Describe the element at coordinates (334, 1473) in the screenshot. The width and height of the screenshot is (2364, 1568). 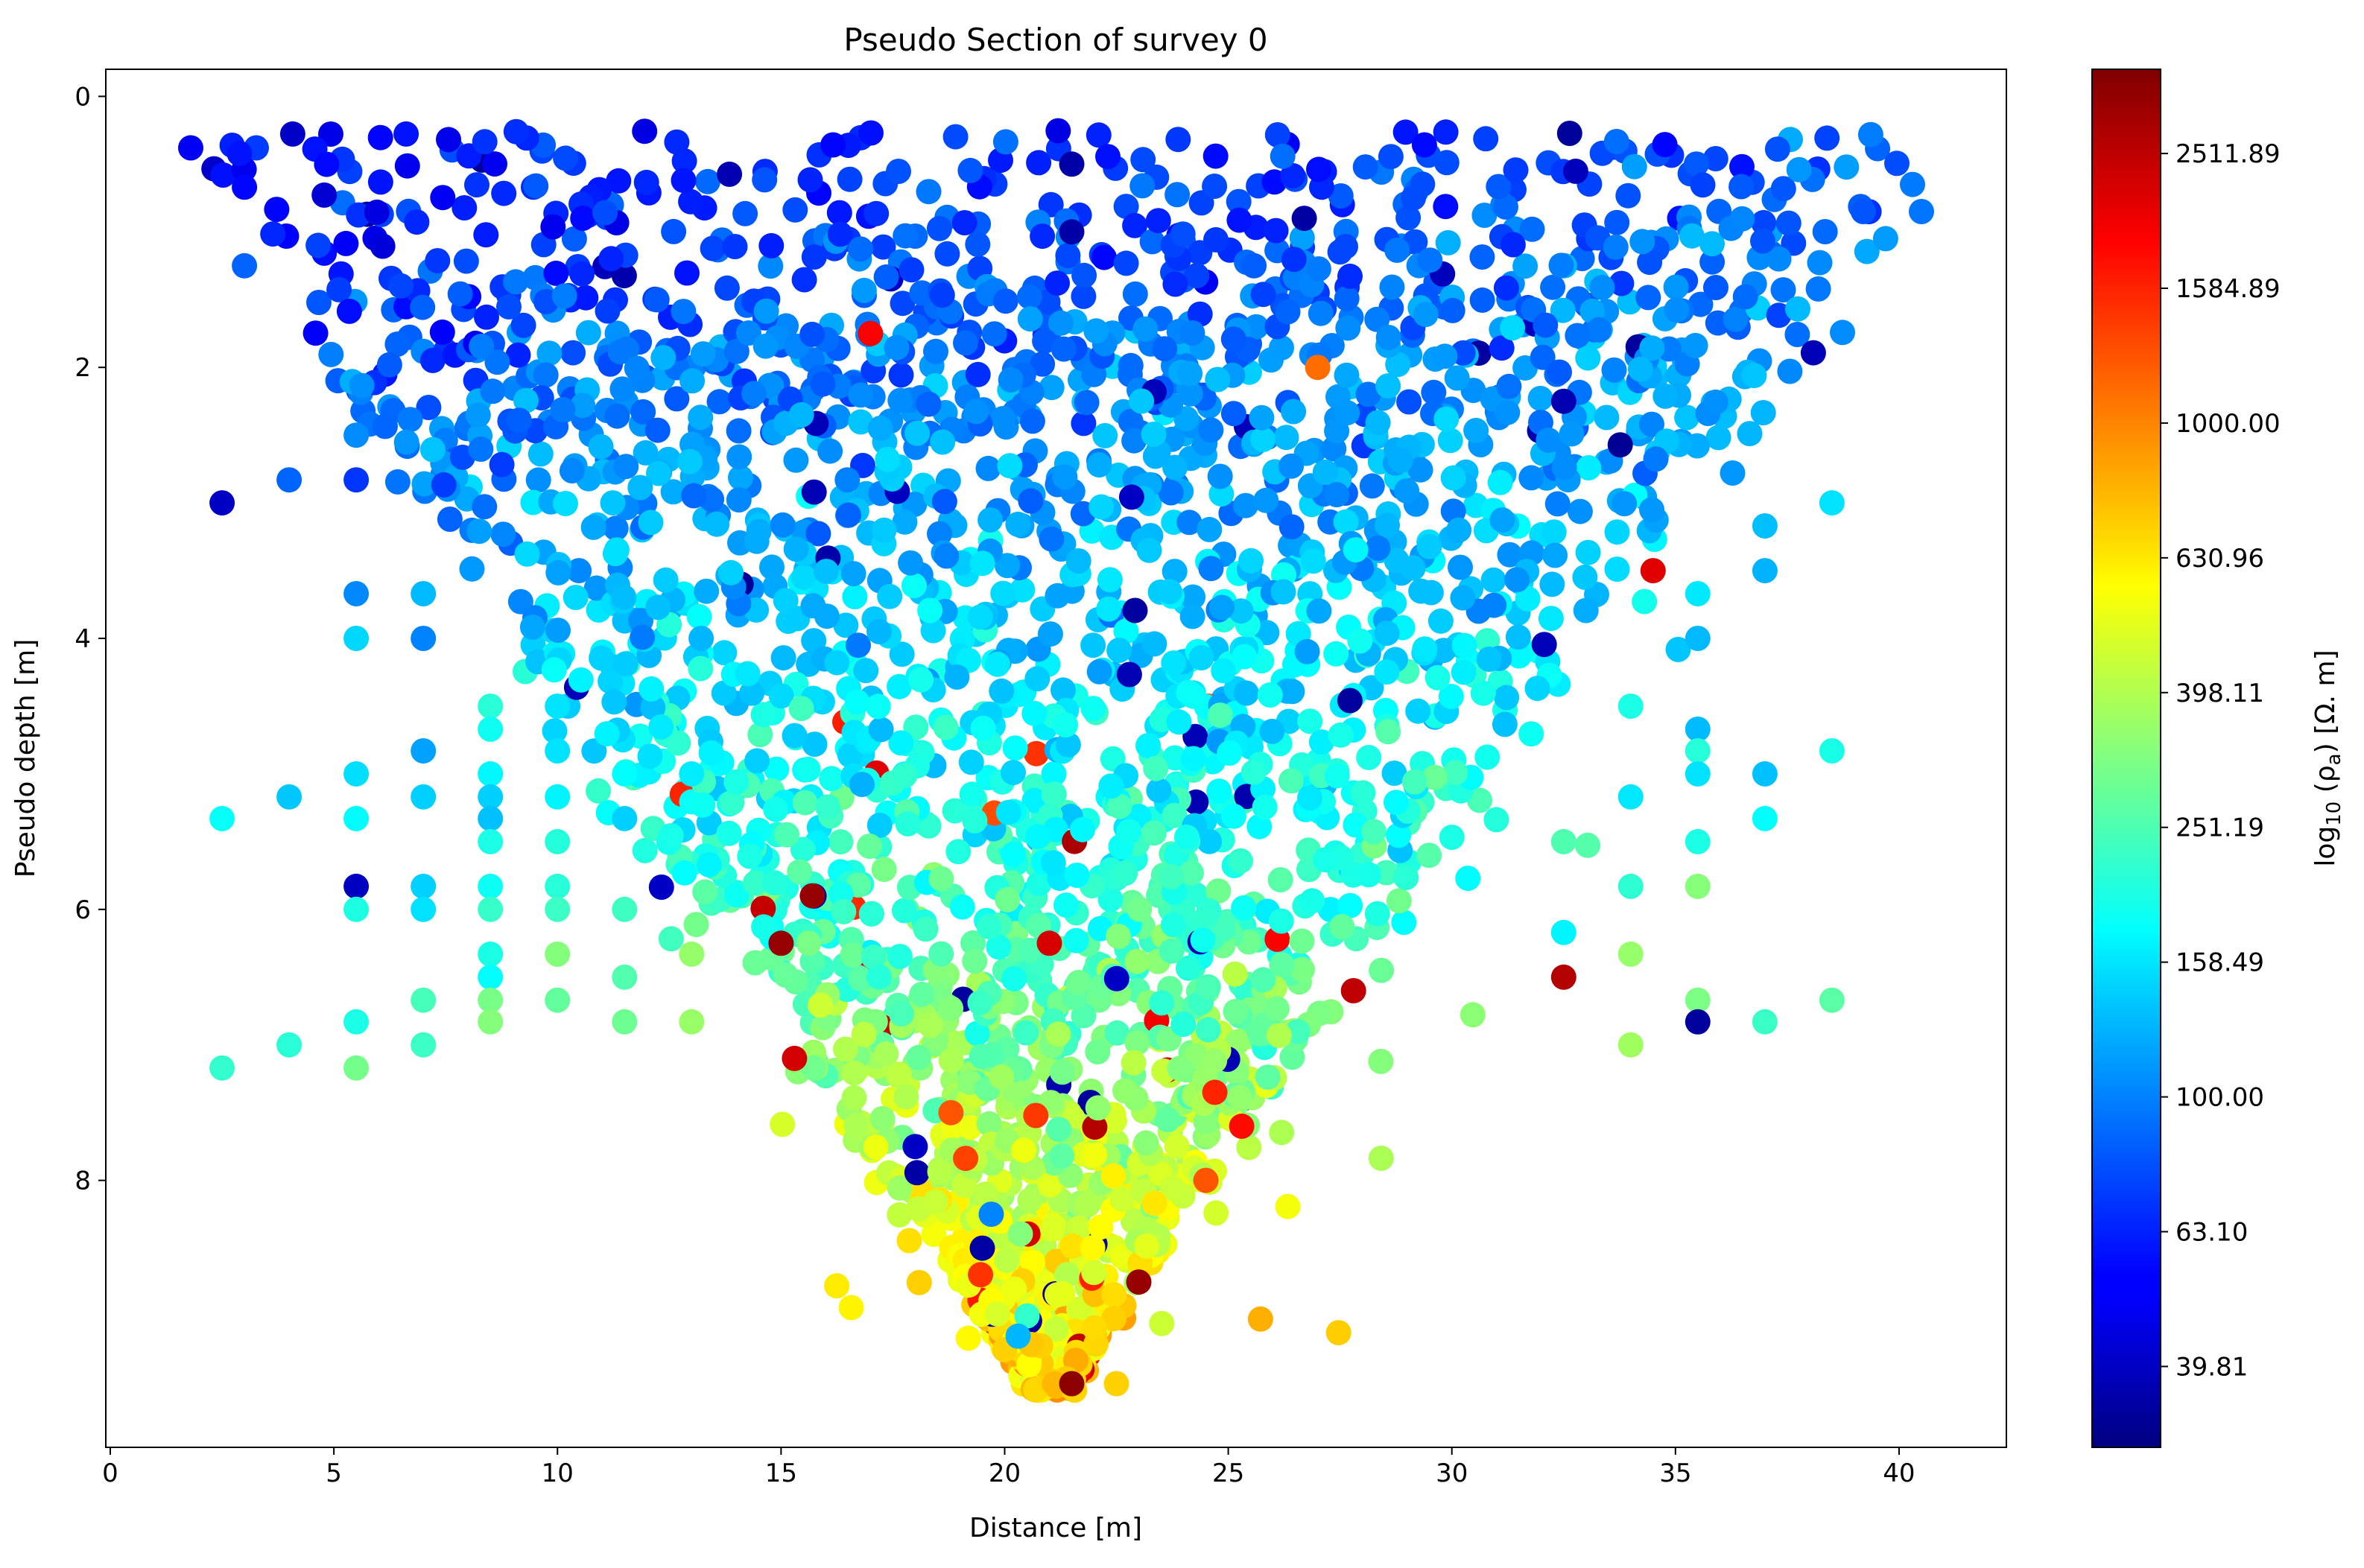
I see `x-tick-label: 5` at that location.